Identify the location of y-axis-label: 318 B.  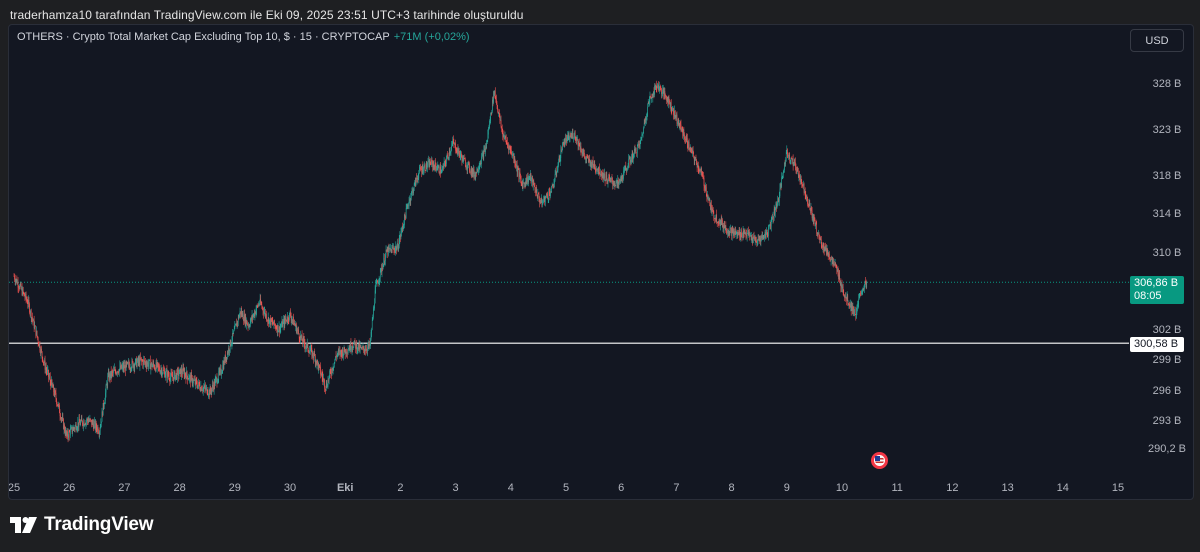
(1167, 176).